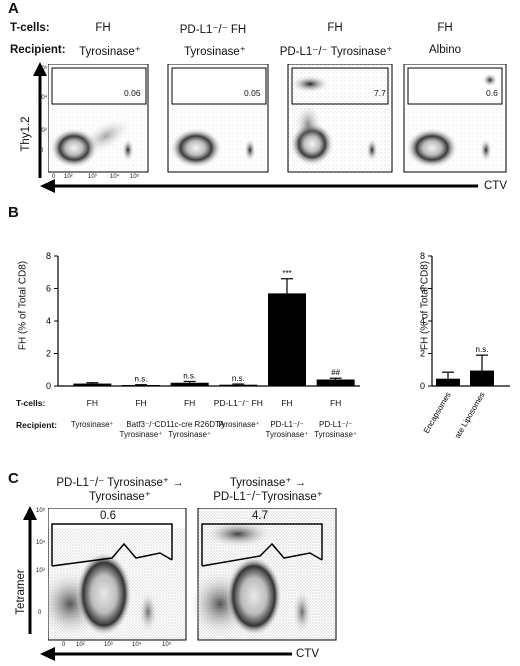  I want to click on b2-y-tick-label: 8, so click(422, 256).